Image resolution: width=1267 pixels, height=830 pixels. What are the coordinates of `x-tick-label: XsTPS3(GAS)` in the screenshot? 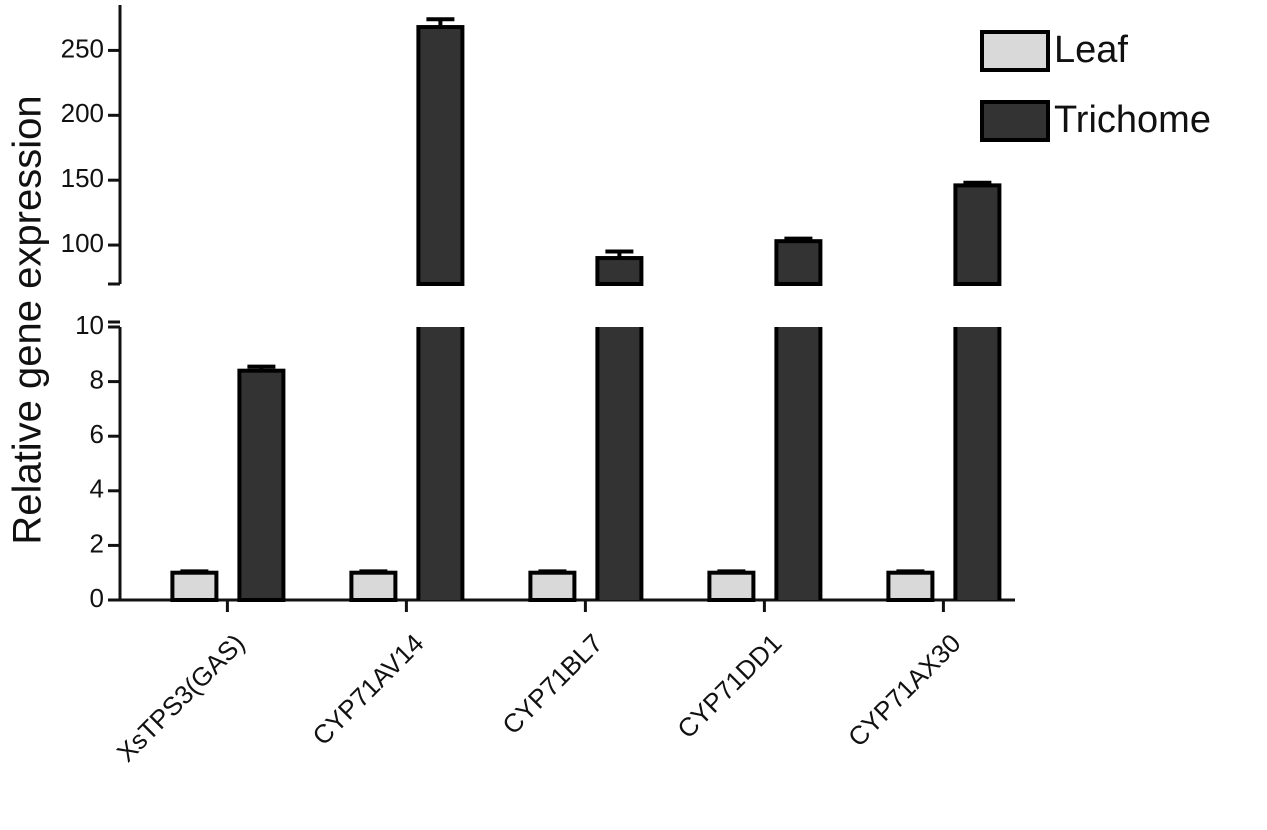 It's located at (181, 698).